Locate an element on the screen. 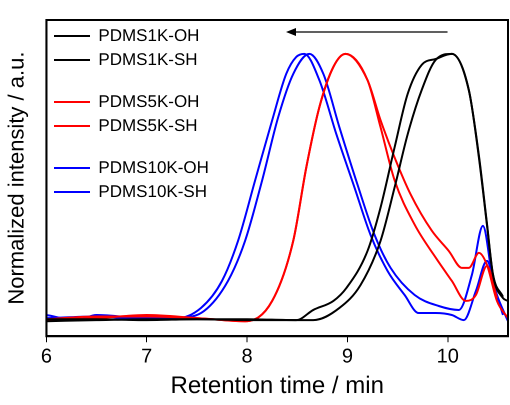 The image size is (510, 405). legend-label: PDMS1K-SH is located at coordinates (148, 60).